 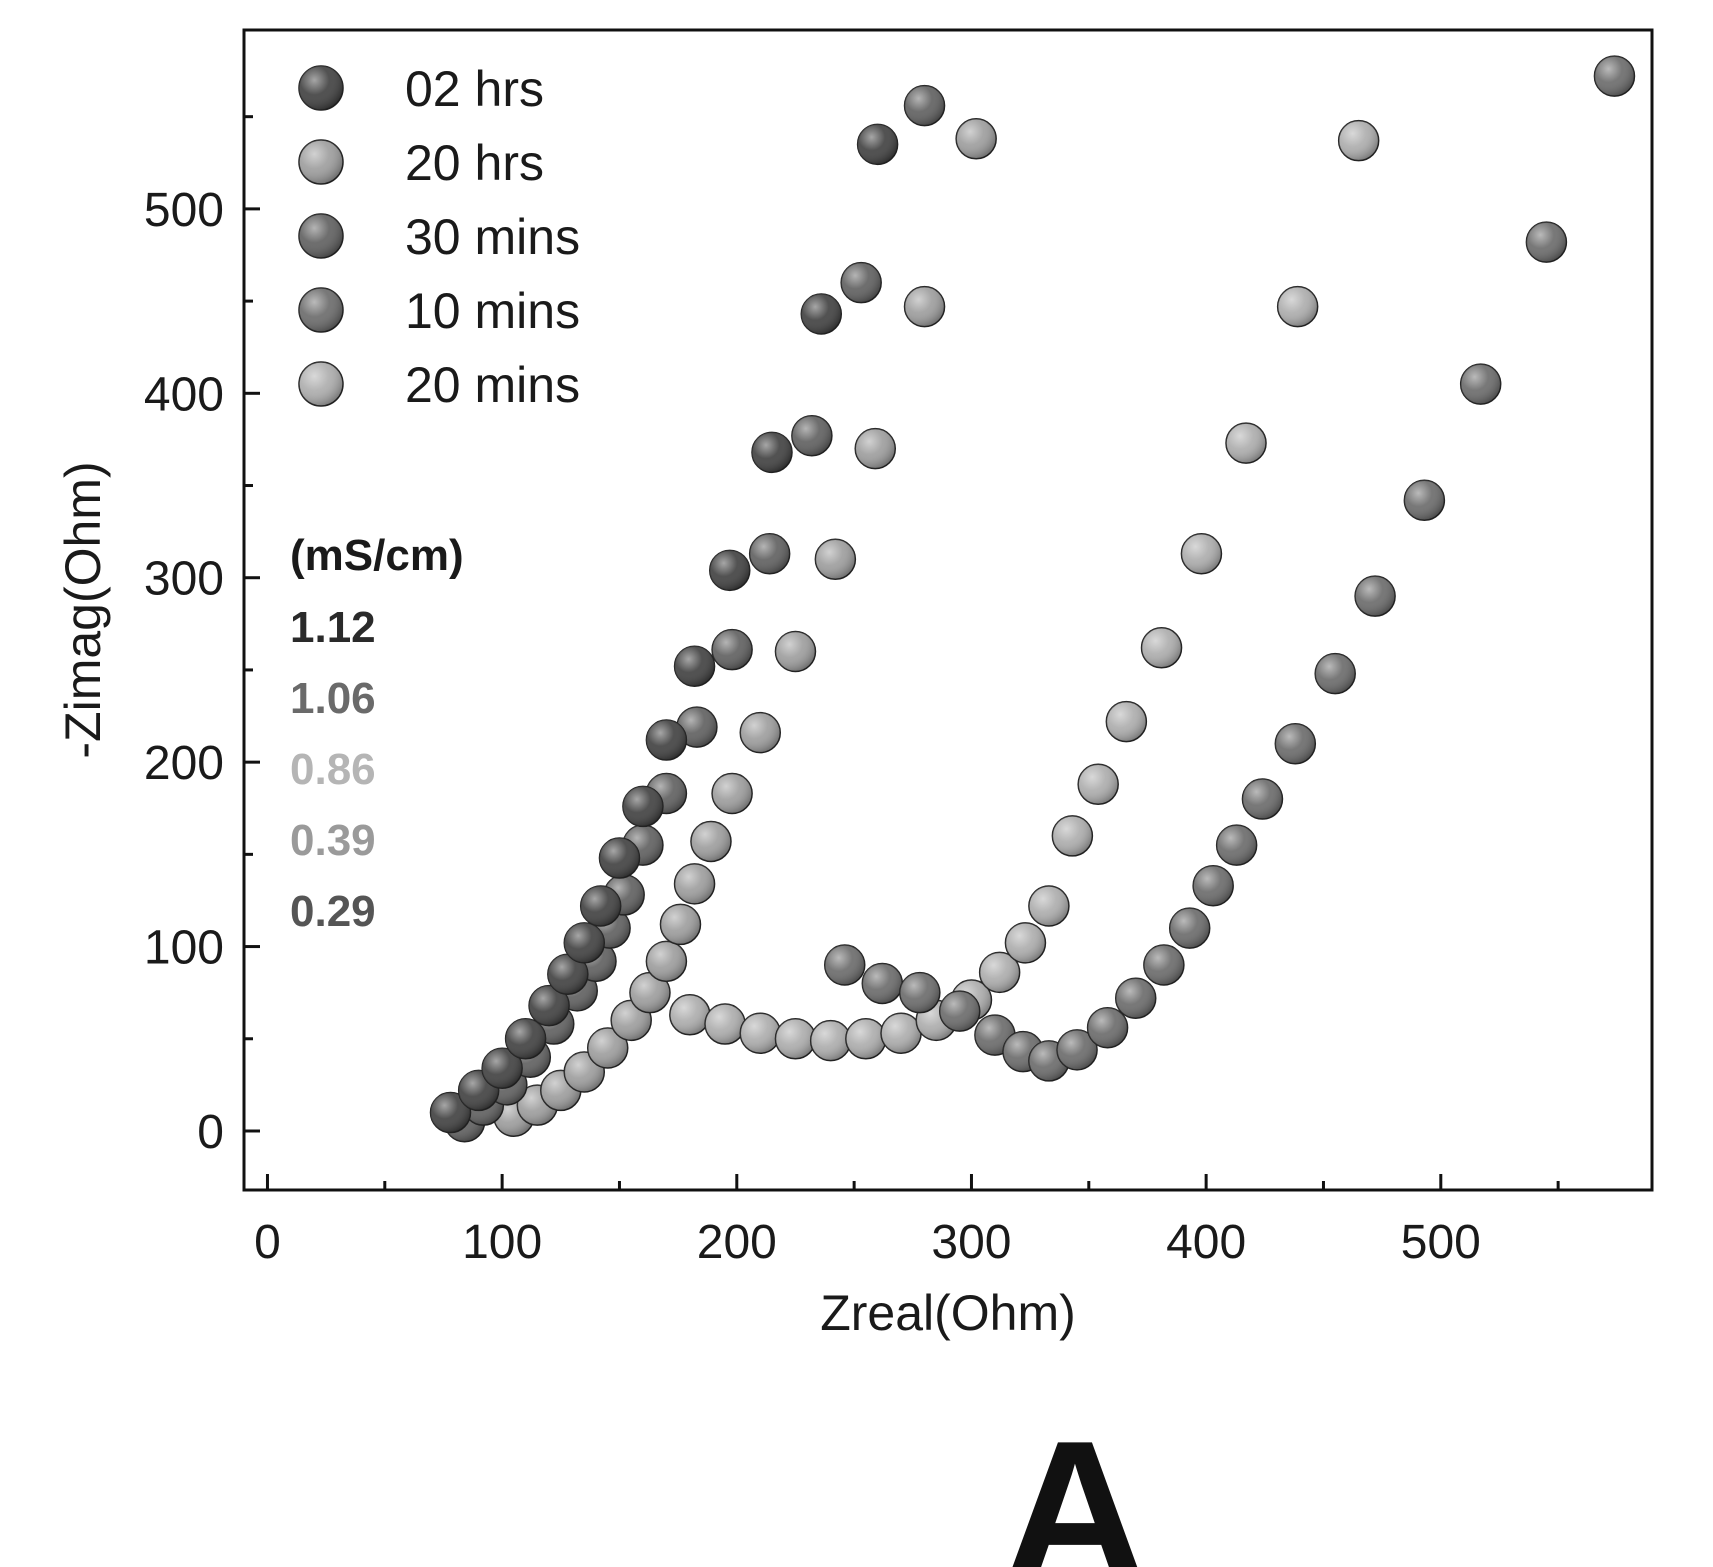 What do you see at coordinates (377, 555) in the screenshot?
I see `conductivity-unit-label: (mS/cm)` at bounding box center [377, 555].